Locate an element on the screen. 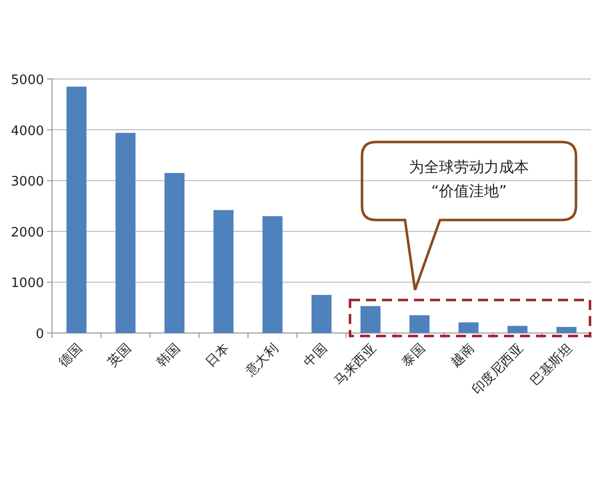 The width and height of the screenshot is (600, 480). x-tick-label: 马来西亚 is located at coordinates (356, 365).